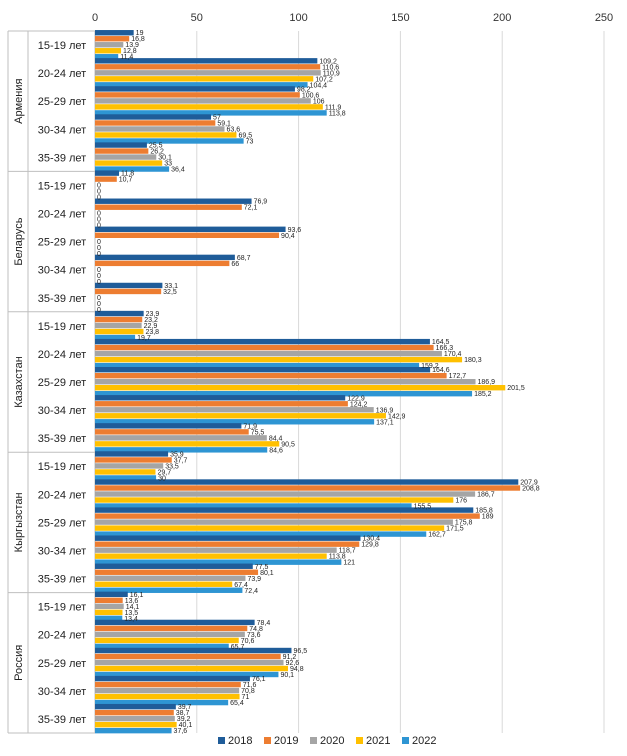 This screenshot has height=756, width=627. What do you see at coordinates (168, 164) in the screenshot?
I see `data-label: 33` at bounding box center [168, 164].